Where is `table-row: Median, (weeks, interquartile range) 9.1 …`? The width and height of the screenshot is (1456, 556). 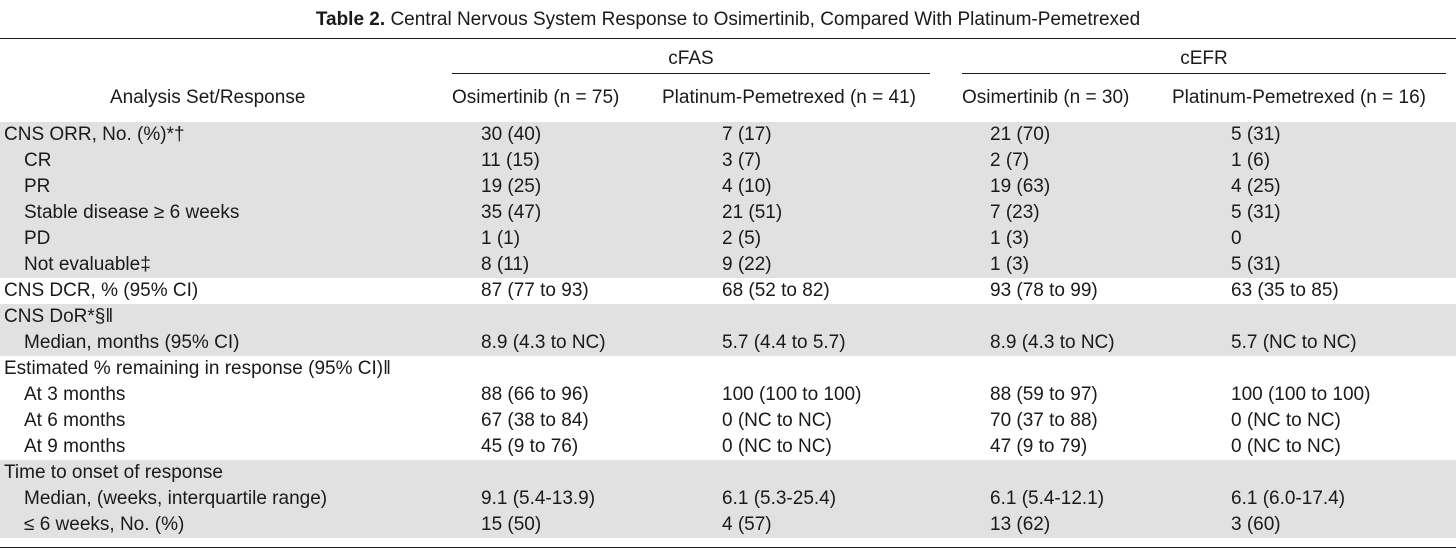
table-row: Median, (weeks, interquartile range) 9.1 … is located at coordinates (728, 499).